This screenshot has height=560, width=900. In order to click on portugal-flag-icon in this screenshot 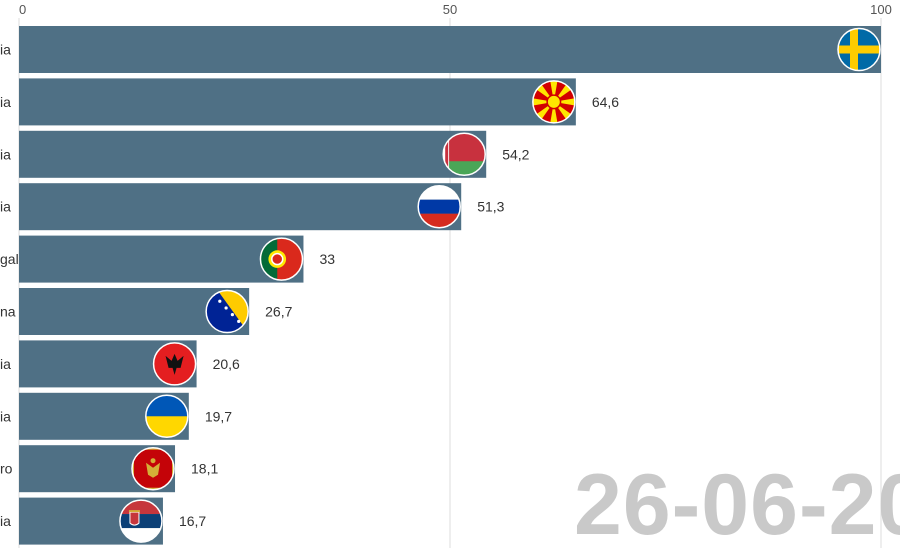, I will do `click(281, 259)`.